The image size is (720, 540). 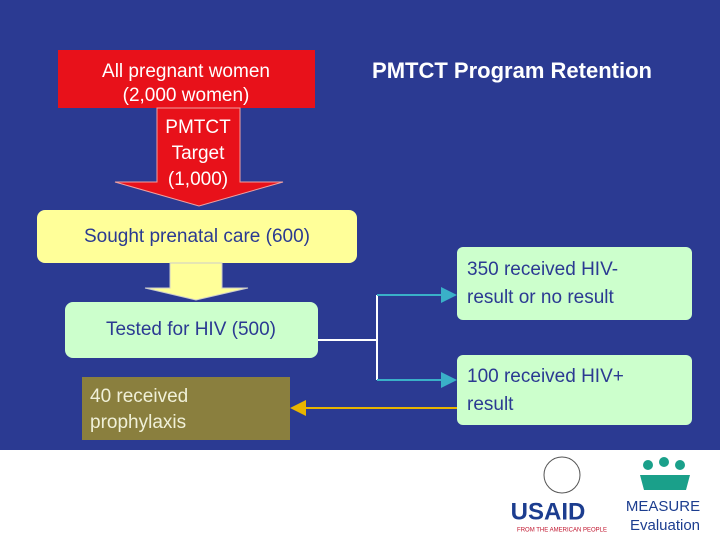 What do you see at coordinates (574, 390) in the screenshot?
I see `box-positive` at bounding box center [574, 390].